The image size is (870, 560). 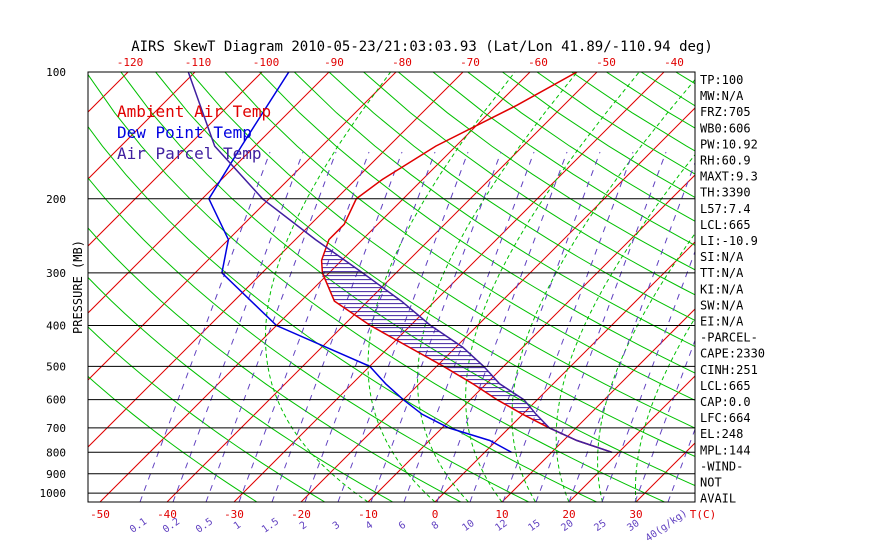 What do you see at coordinates (369, 526) in the screenshot?
I see `mixing-ratio-label: 4` at bounding box center [369, 526].